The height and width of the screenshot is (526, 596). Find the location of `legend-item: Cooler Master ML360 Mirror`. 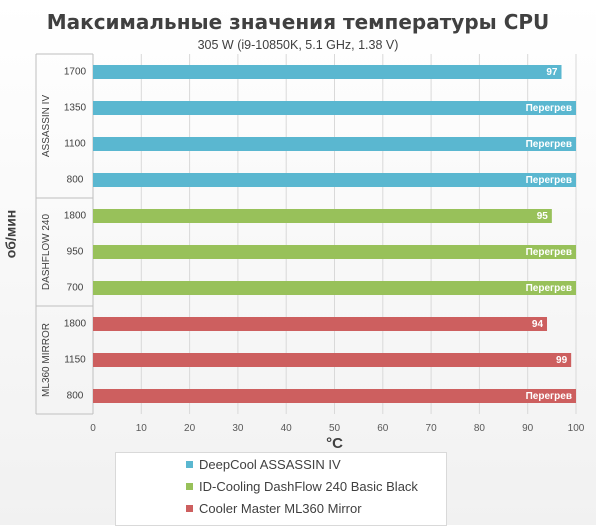

legend-item: Cooler Master ML360 Mirror is located at coordinates (281, 508).